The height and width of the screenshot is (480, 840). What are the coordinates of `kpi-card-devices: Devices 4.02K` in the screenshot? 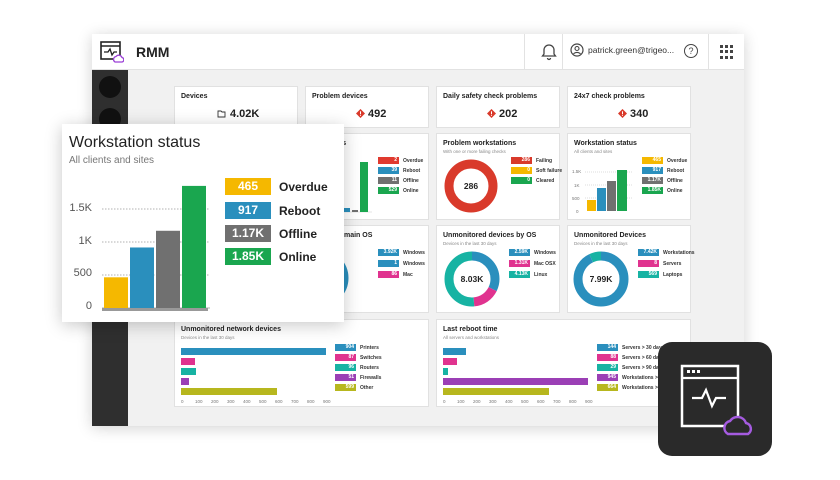 It's located at (236, 107).